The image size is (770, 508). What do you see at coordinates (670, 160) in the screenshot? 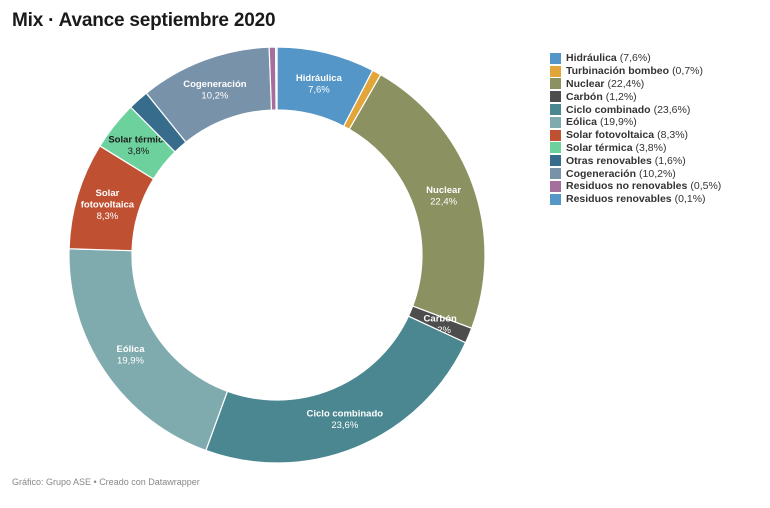
I see `legend-value: (1,6%)` at bounding box center [670, 160].